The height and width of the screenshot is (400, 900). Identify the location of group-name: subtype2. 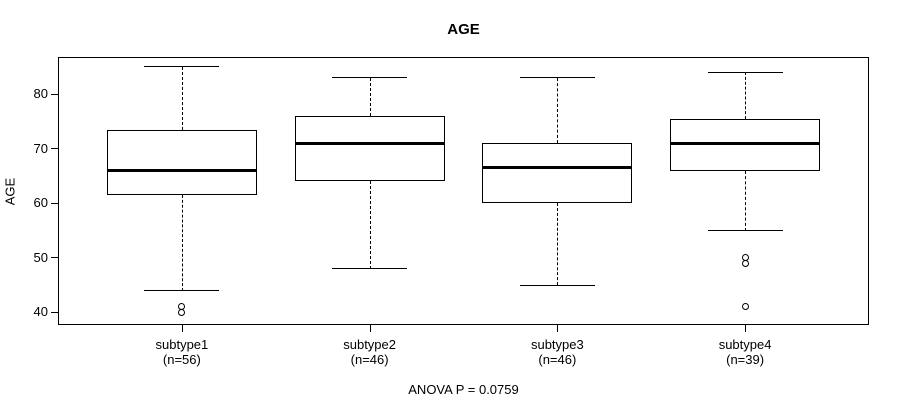
(369, 344).